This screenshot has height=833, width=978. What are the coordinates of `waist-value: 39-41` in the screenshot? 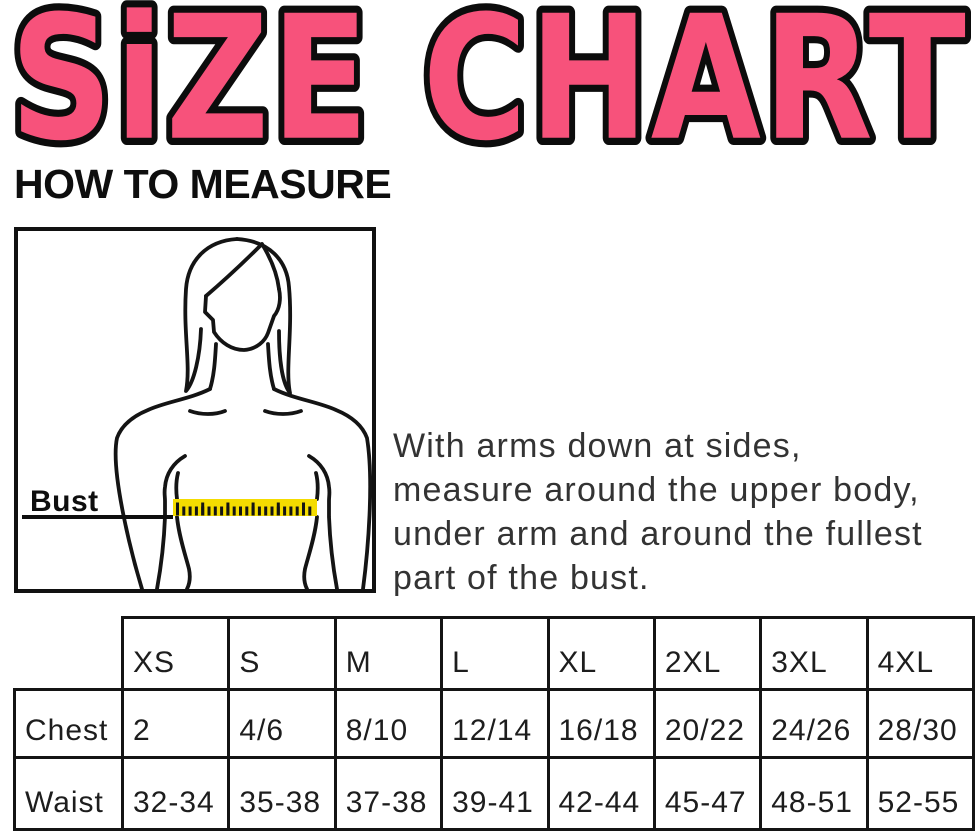 It's located at (495, 793).